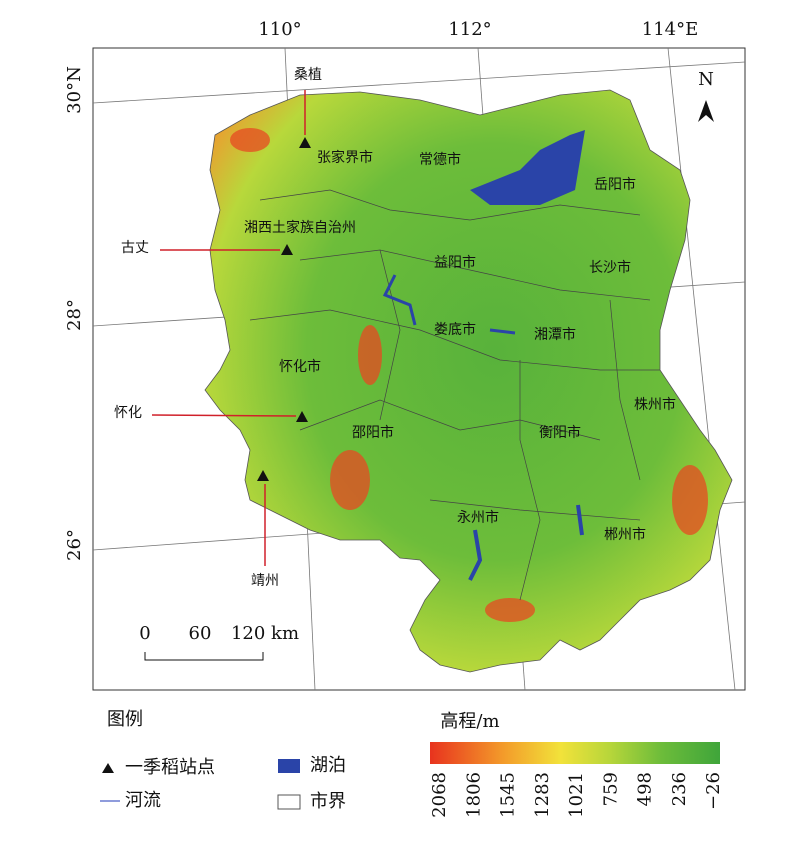  I want to click on latitude-label: 30°N, so click(74, 90).